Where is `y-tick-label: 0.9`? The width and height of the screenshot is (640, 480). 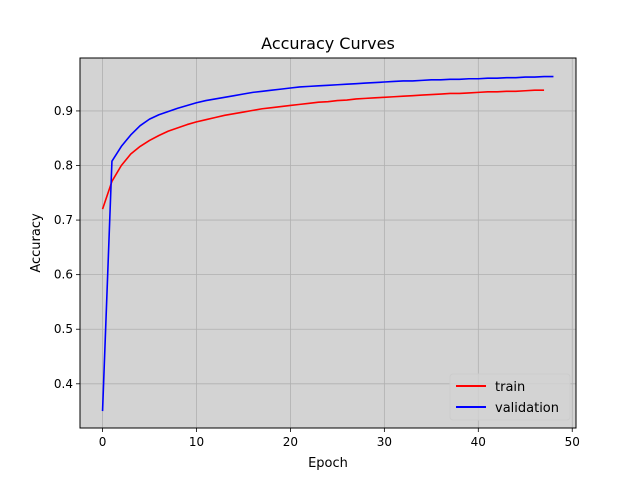
y-tick-label: 0.9 is located at coordinates (63, 111).